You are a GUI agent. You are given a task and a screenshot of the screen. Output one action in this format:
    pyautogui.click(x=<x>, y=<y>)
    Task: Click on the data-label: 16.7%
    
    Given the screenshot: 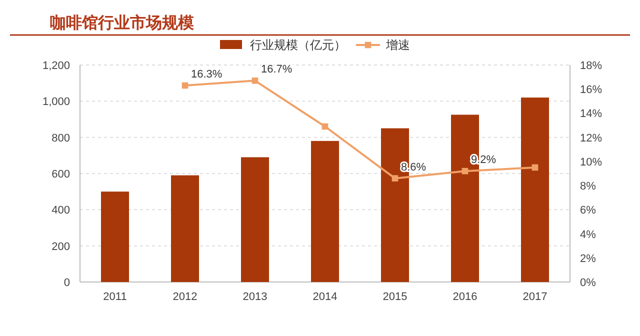 What is the action you would take?
    pyautogui.click(x=276, y=70)
    